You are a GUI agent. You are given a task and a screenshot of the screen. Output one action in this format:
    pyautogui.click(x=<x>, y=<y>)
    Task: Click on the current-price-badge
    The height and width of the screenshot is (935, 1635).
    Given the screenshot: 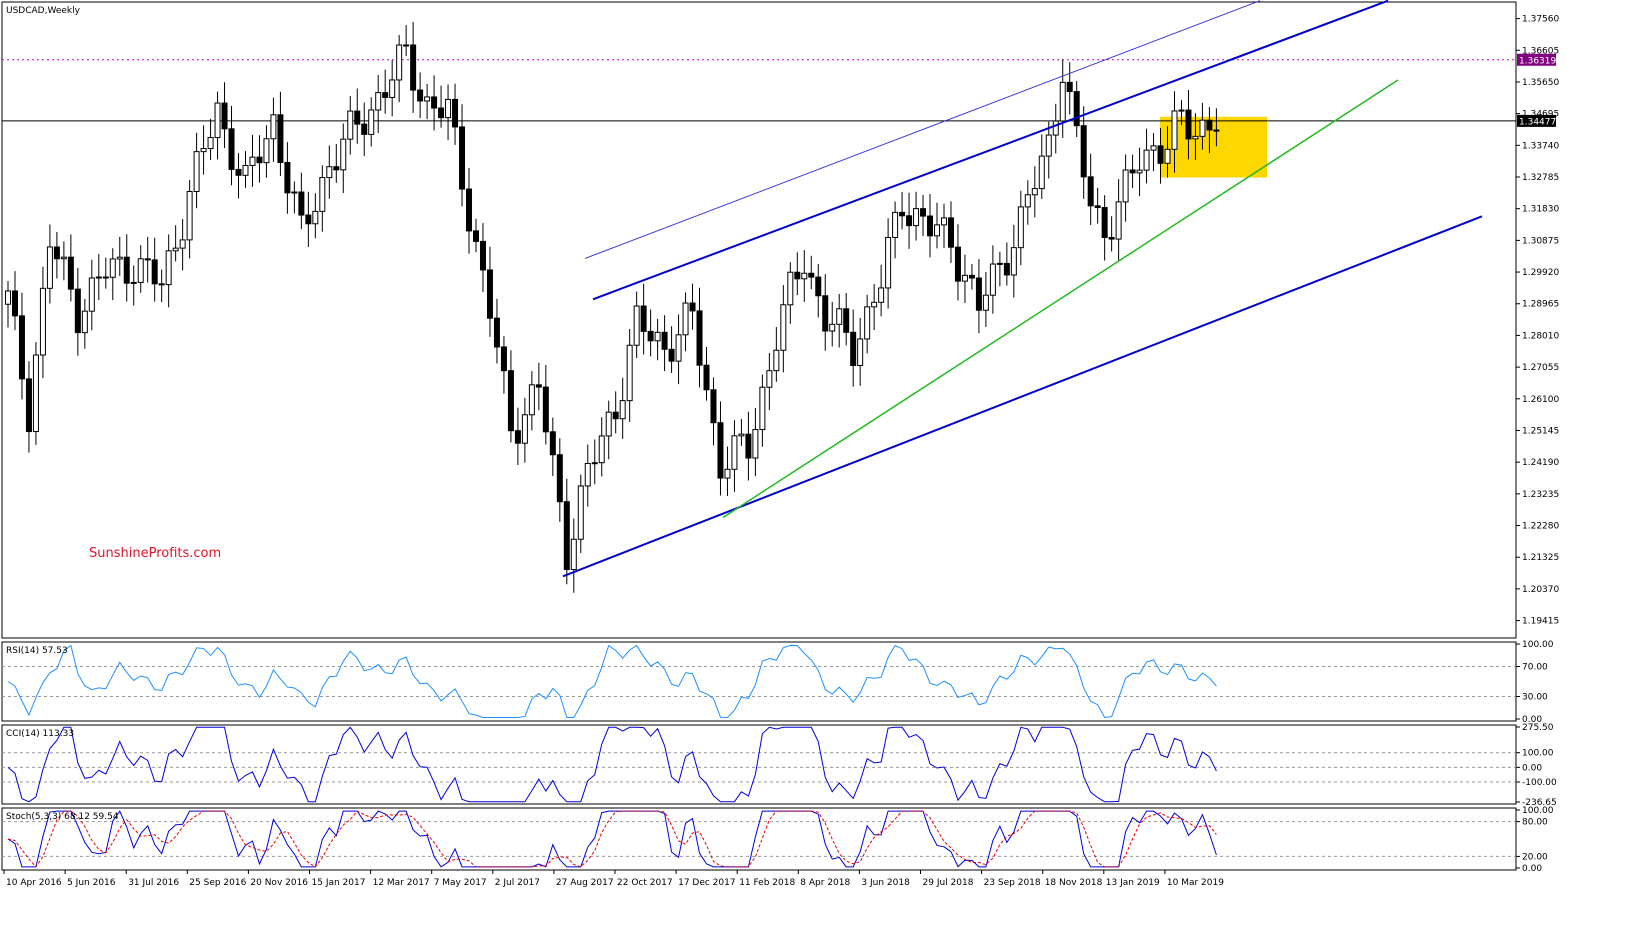 What is the action you would take?
    pyautogui.click(x=1536, y=120)
    